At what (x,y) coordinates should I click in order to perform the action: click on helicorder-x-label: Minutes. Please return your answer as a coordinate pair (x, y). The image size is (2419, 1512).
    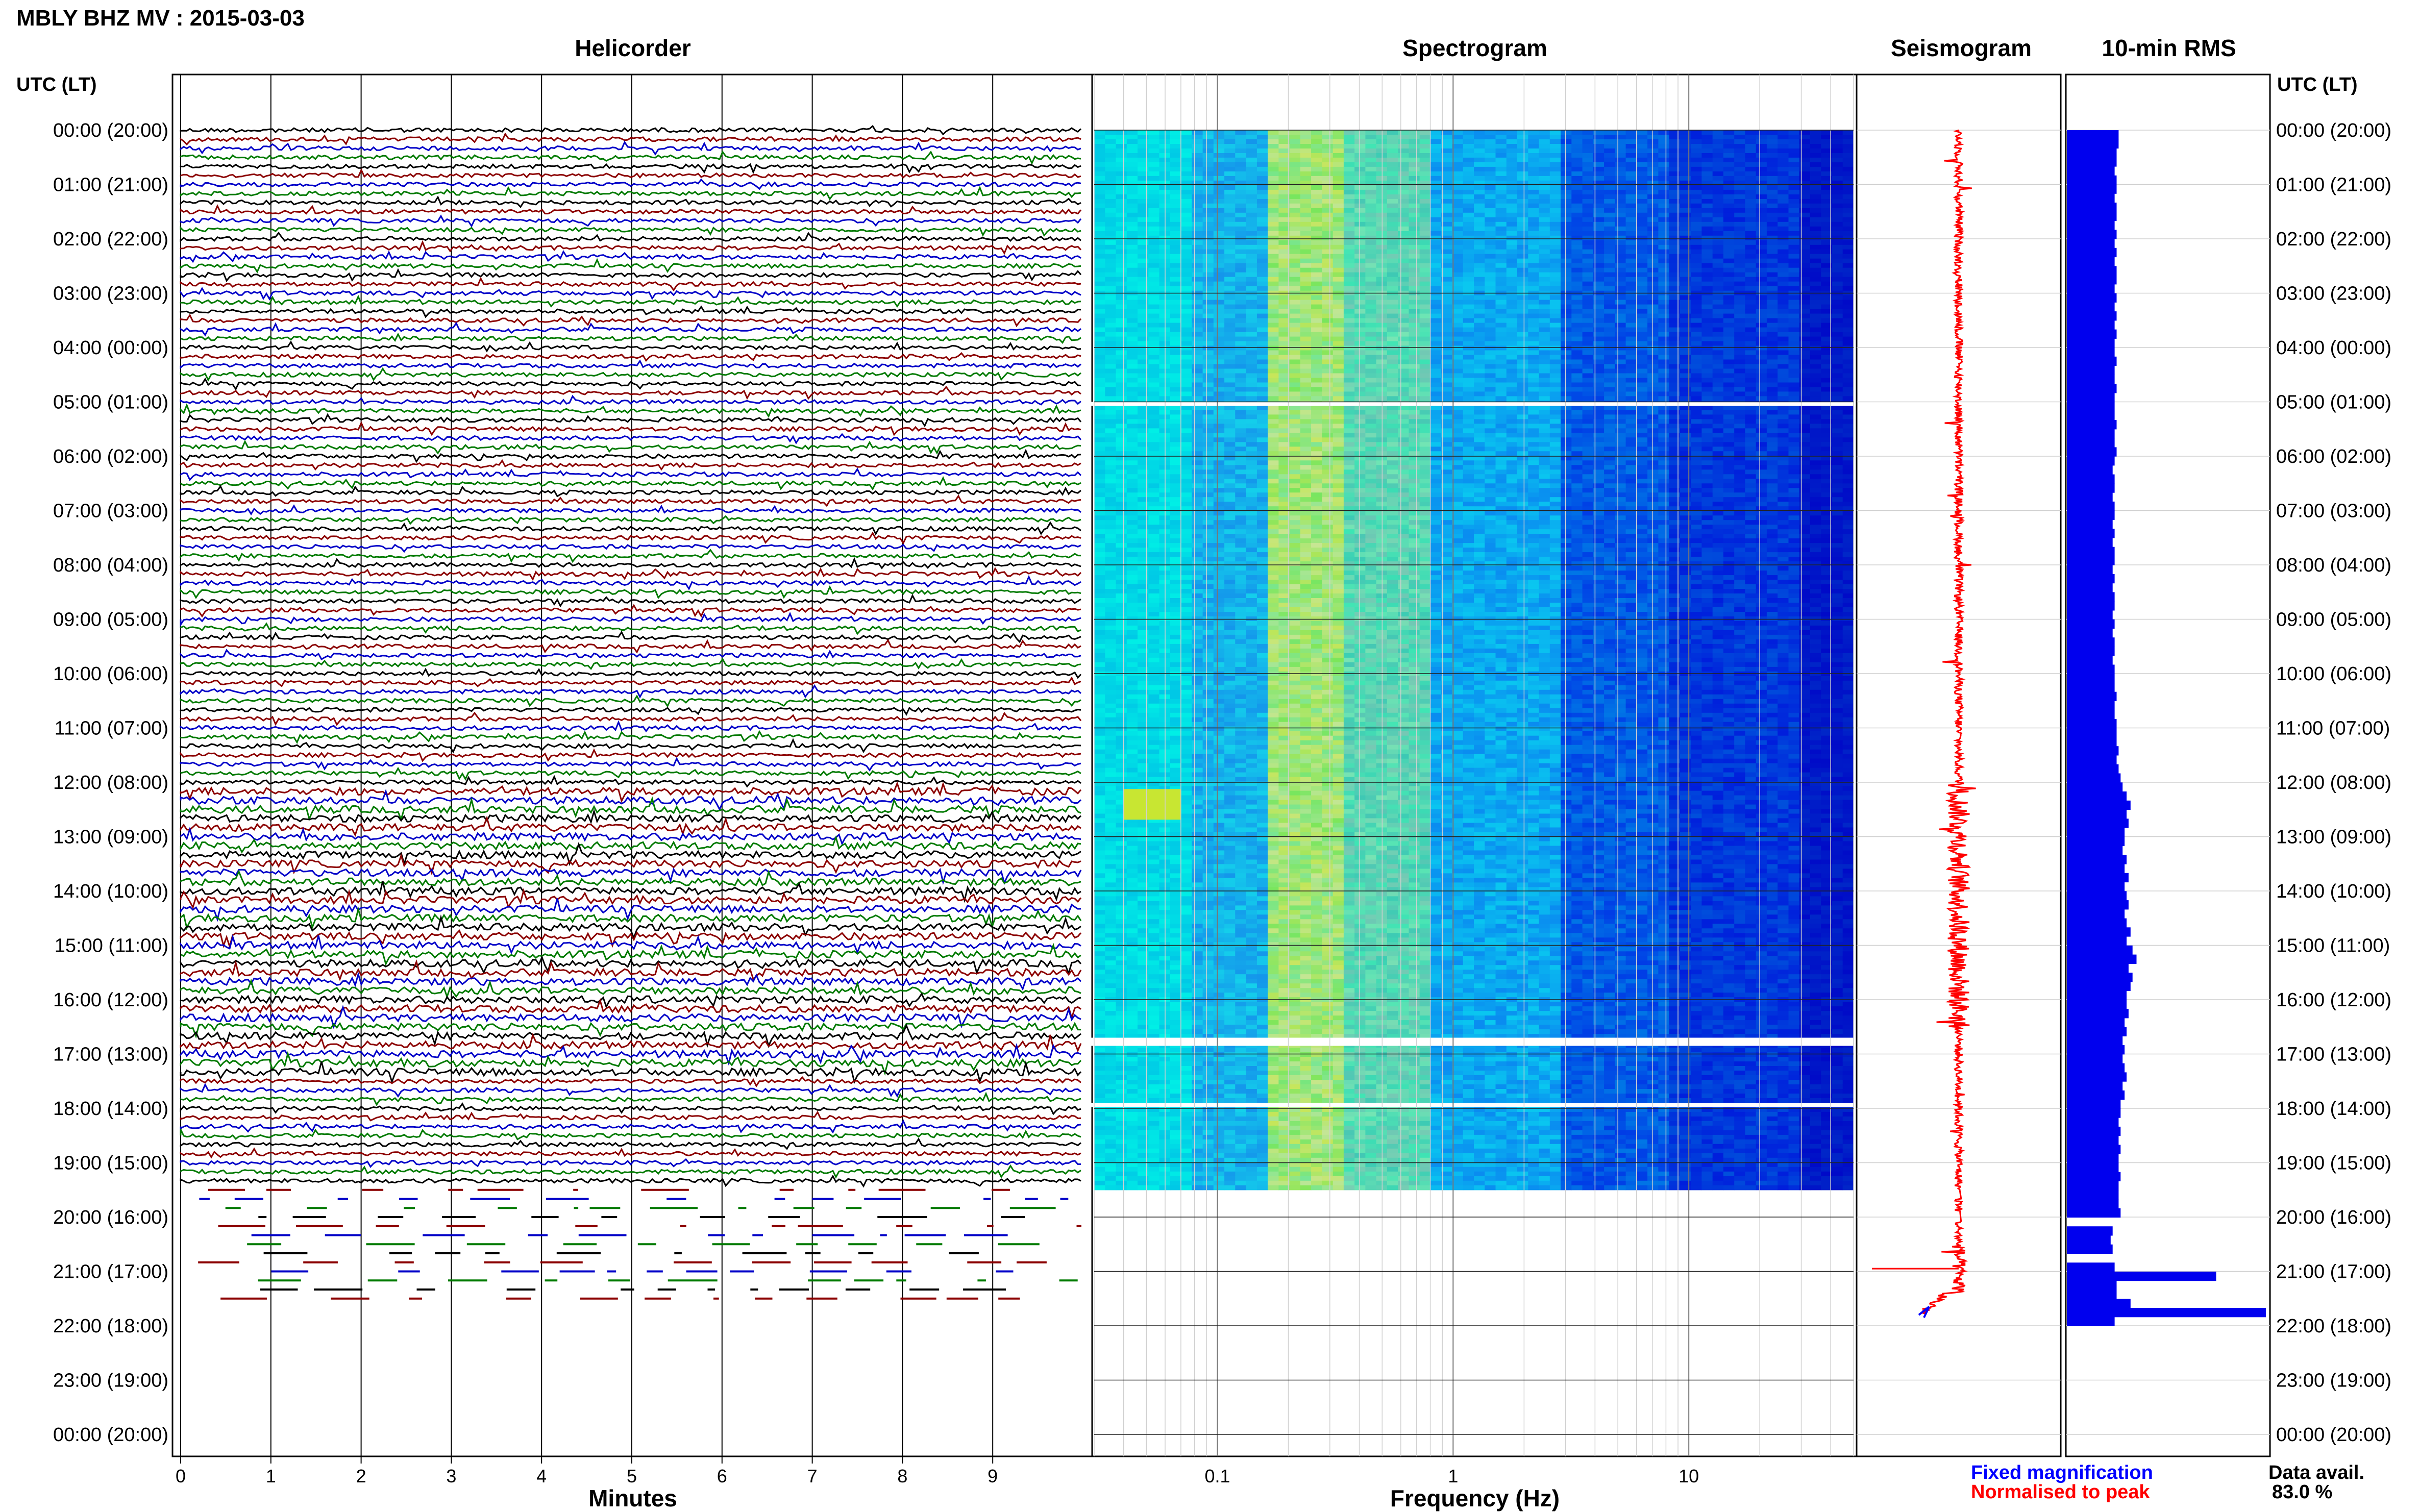
    Looking at the image, I should click on (632, 1498).